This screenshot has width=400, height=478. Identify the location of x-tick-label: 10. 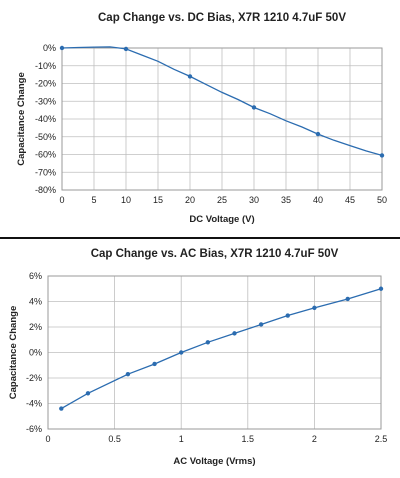
(126, 200).